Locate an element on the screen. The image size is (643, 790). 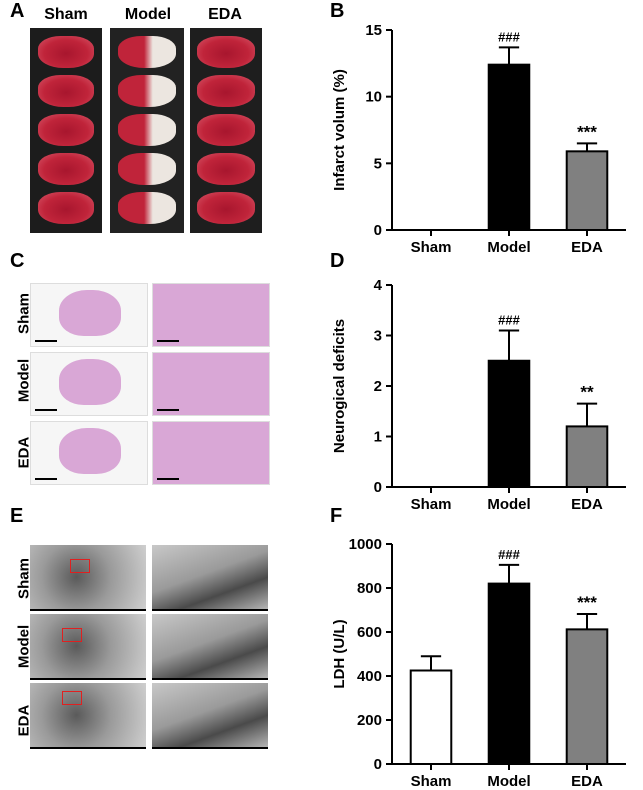
y-axis-label: LDH (U/L) is located at coordinates (339, 653).